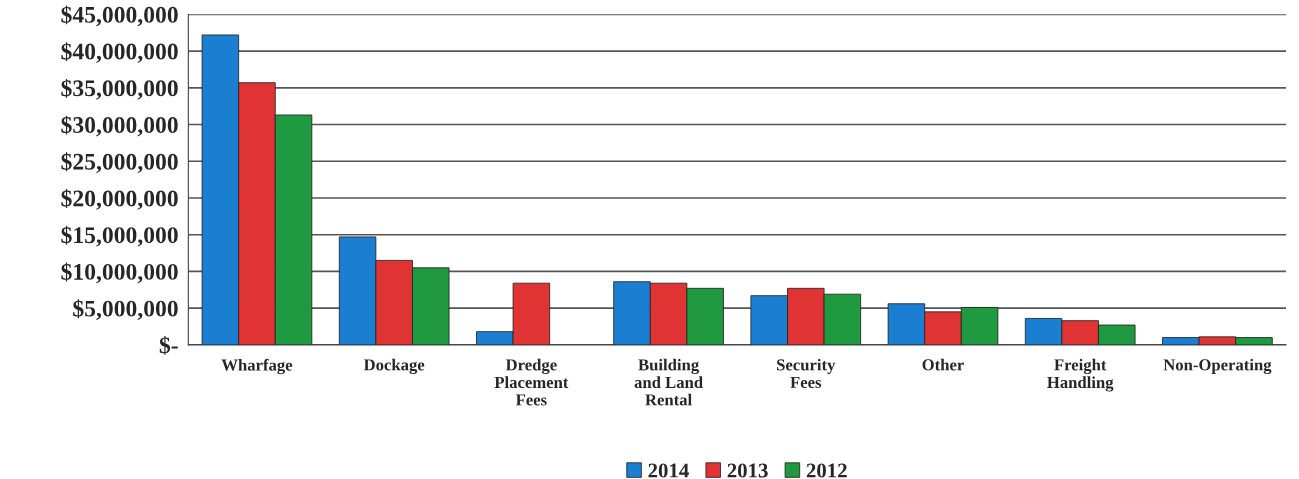 This screenshot has width=1299, height=479. I want to click on y-tick-label: $20,000,000, so click(119, 199).